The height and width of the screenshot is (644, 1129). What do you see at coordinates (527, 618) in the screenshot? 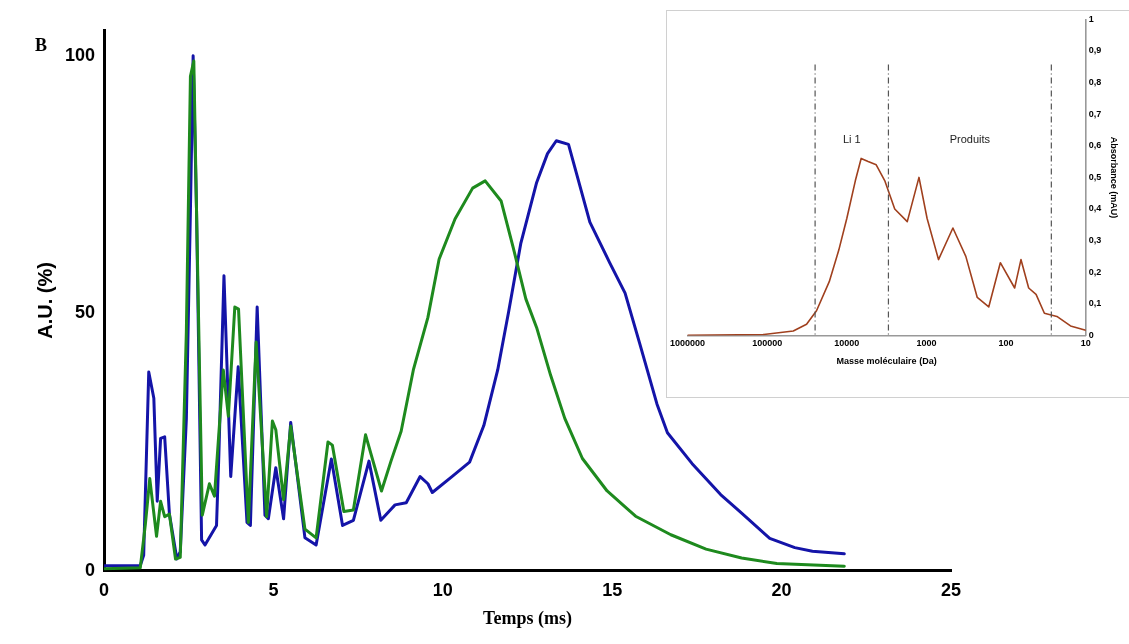
I see `x-axis-title: Temps (ms)` at bounding box center [527, 618].